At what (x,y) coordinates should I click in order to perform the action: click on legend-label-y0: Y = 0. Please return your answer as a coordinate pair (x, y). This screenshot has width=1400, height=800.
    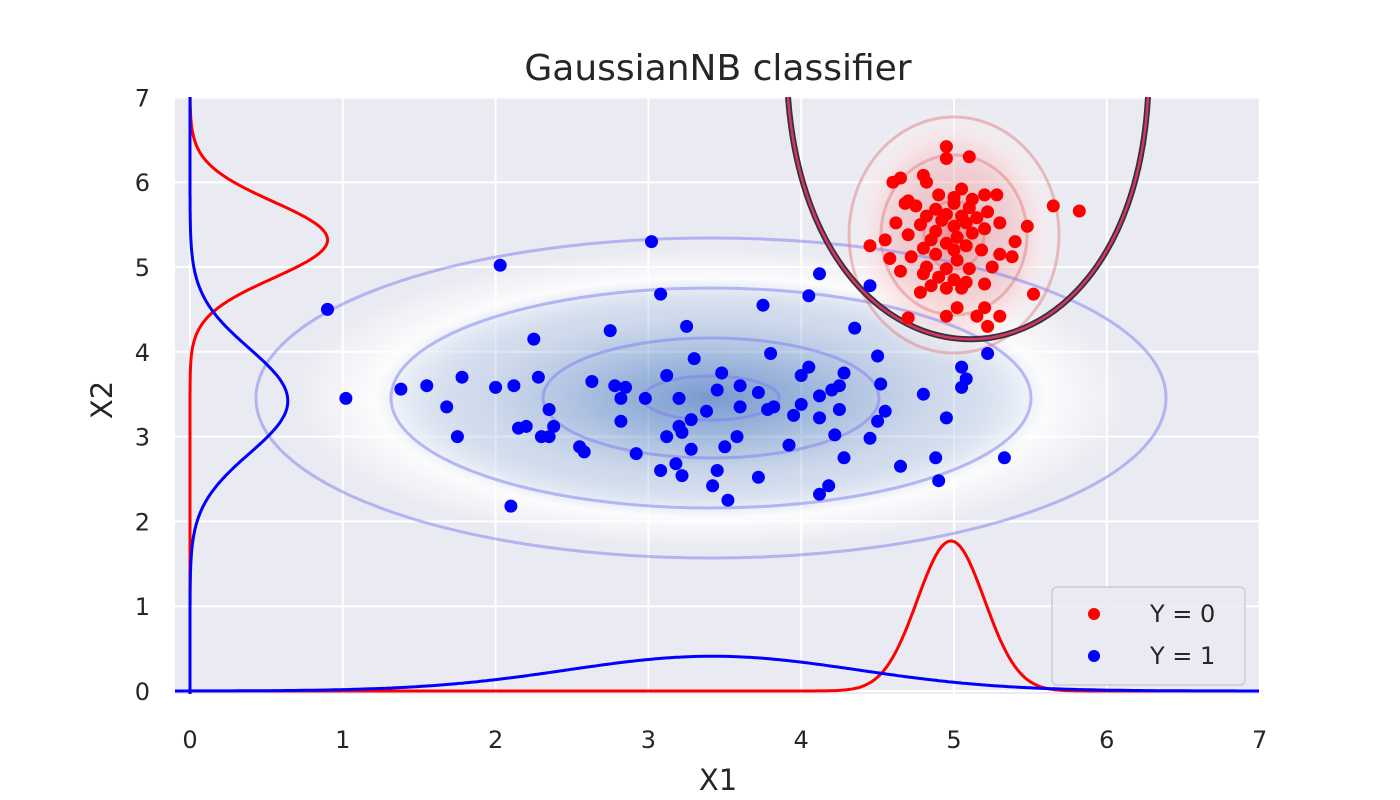
    Looking at the image, I should click on (1182, 614).